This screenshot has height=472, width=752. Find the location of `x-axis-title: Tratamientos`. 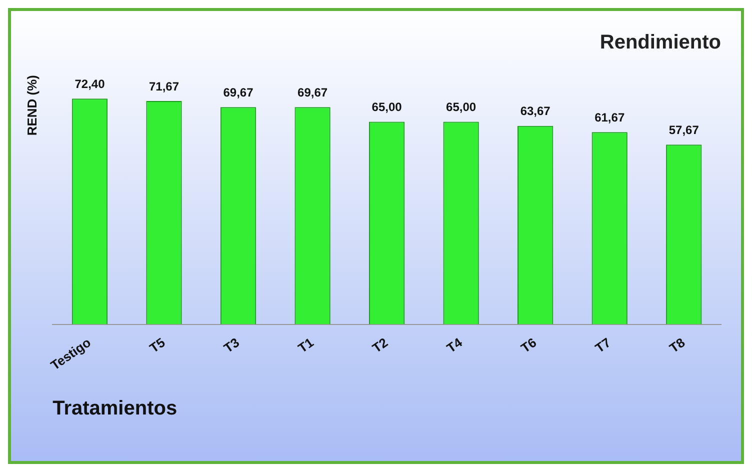

x-axis-title: Tratamientos is located at coordinates (115, 409).